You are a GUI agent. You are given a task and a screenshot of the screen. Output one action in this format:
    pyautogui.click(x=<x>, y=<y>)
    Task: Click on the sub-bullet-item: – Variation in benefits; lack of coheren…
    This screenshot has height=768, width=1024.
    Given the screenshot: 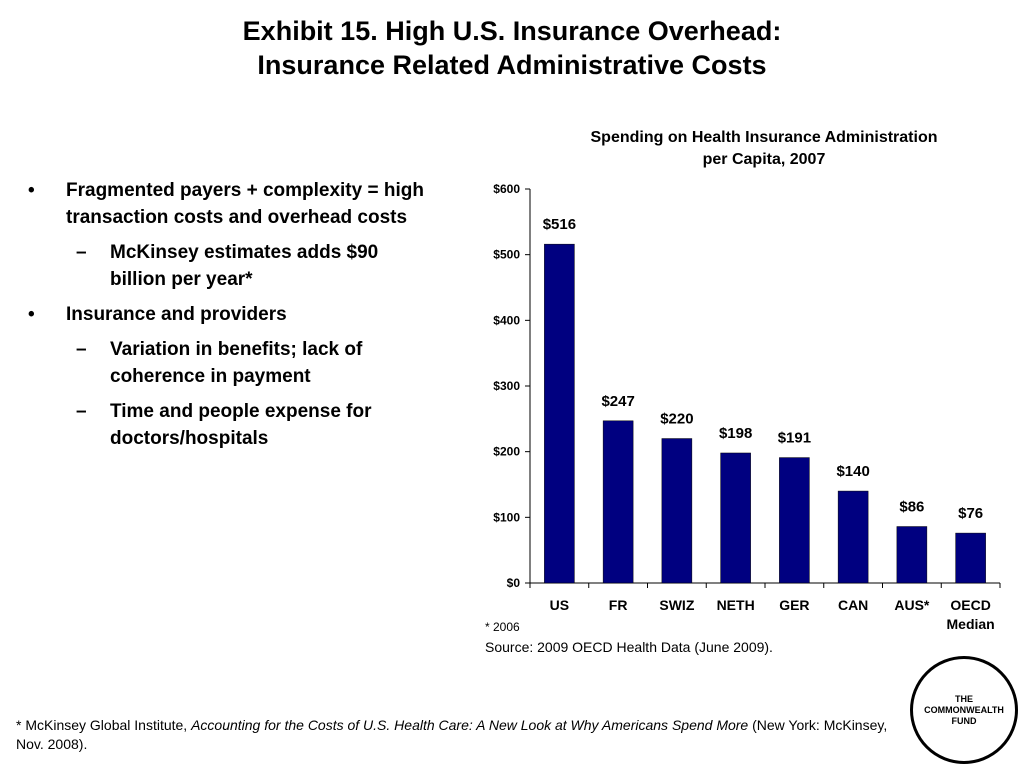 What is the action you would take?
    pyautogui.click(x=267, y=363)
    